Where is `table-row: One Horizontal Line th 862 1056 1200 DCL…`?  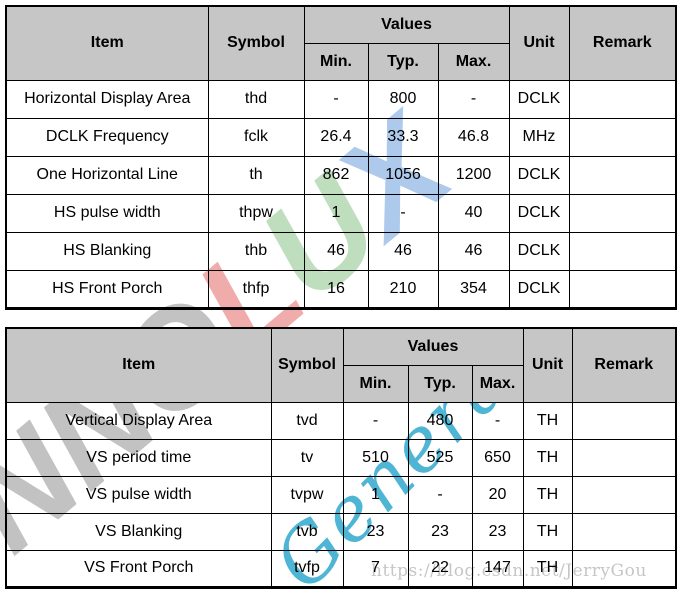 table-row: One Horizontal Line th 862 1056 1200 DCL… is located at coordinates (341, 175).